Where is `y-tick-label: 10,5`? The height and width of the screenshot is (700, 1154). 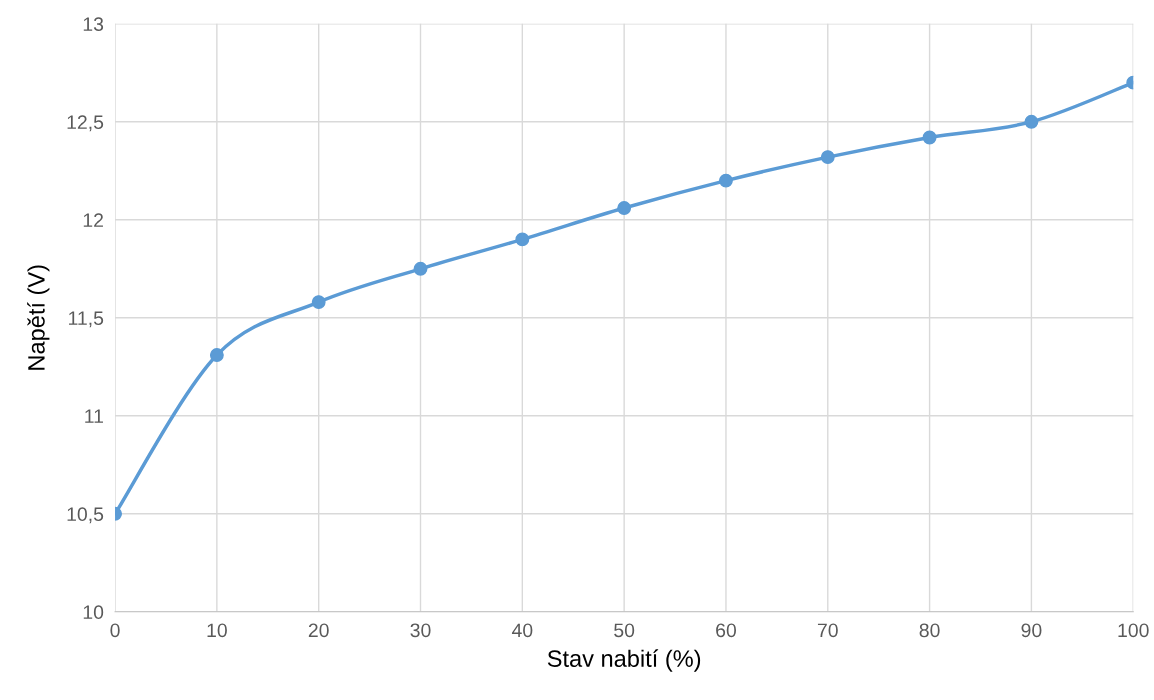
y-tick-label: 10,5 is located at coordinates (85, 515).